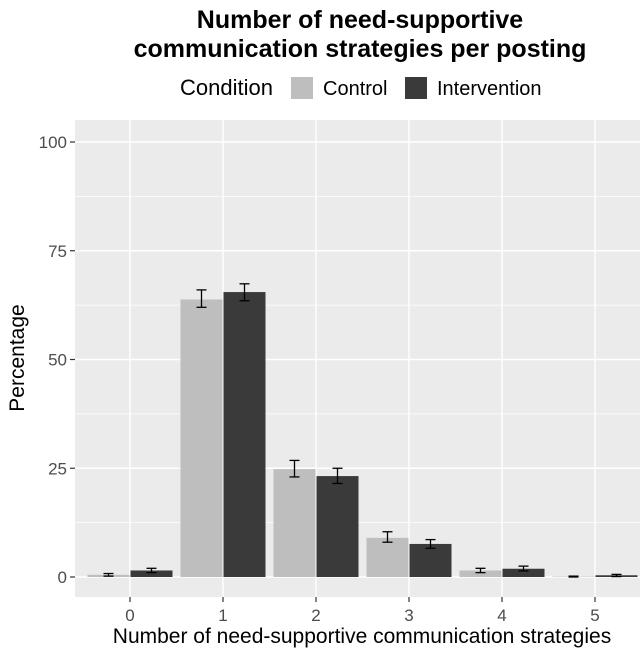 This screenshot has height=650, width=643. Describe the element at coordinates (57, 468) in the screenshot. I see `y-tick-label: 25` at that location.